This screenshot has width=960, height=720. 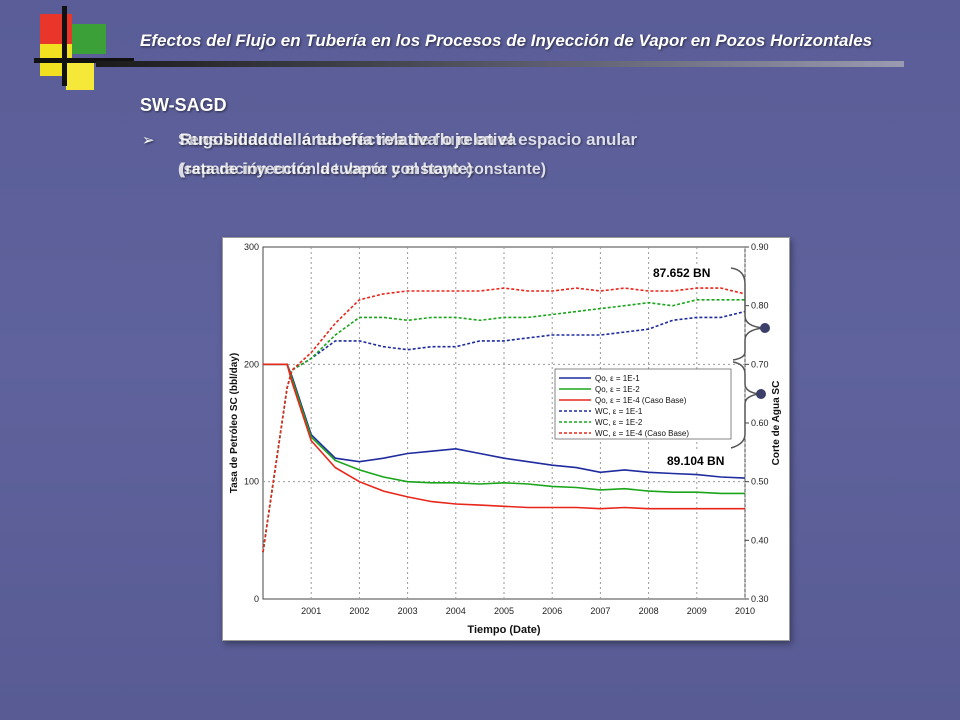 I want to click on legend-label: WC, ε = 1E-1, so click(x=619, y=411).